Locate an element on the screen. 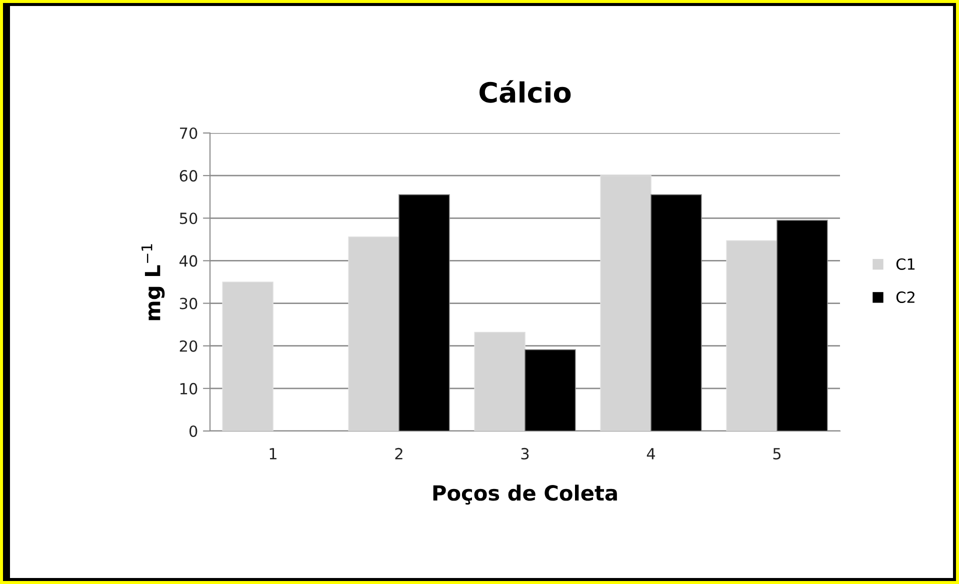 This screenshot has width=959, height=584. x-tick-label: 2 is located at coordinates (398, 454).